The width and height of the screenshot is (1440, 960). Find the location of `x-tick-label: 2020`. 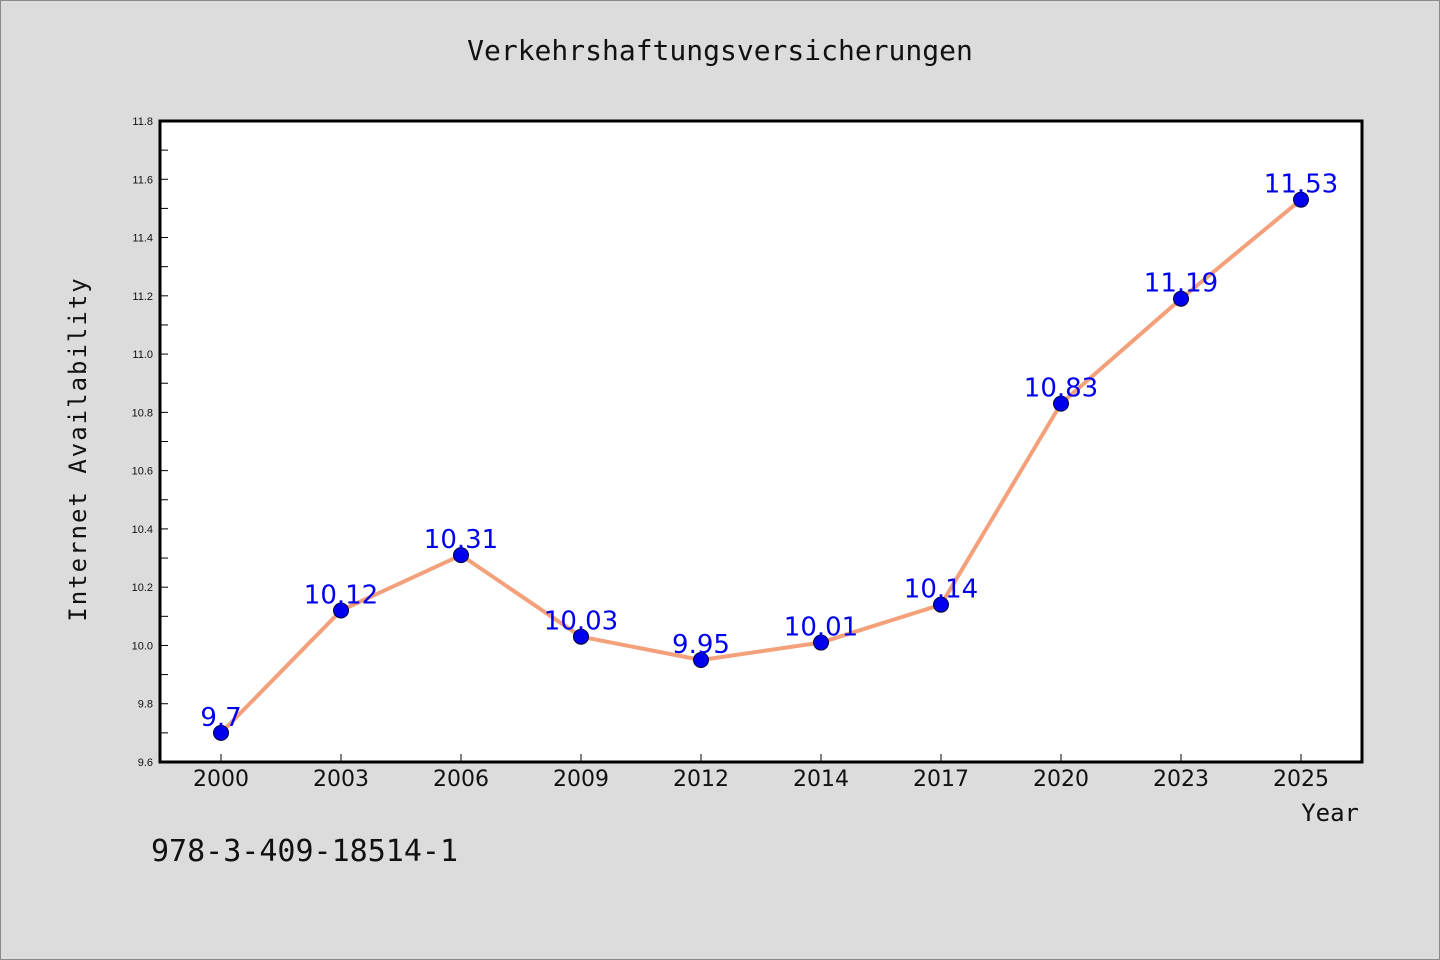

x-tick-label: 2020 is located at coordinates (1061, 779).